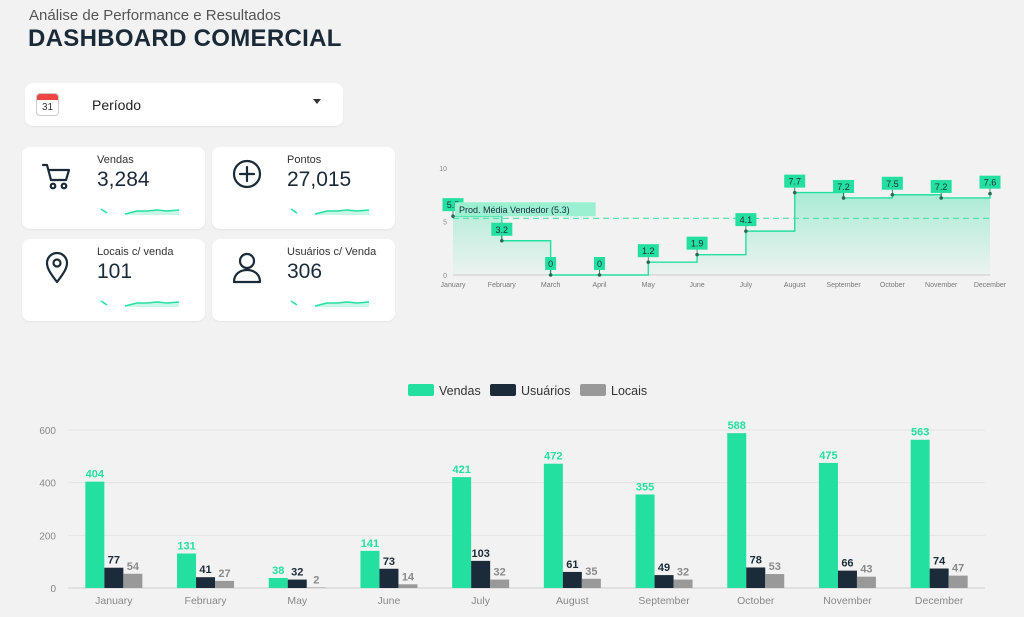 The height and width of the screenshot is (617, 1024). I want to click on plus-circle-icon, so click(247, 174).